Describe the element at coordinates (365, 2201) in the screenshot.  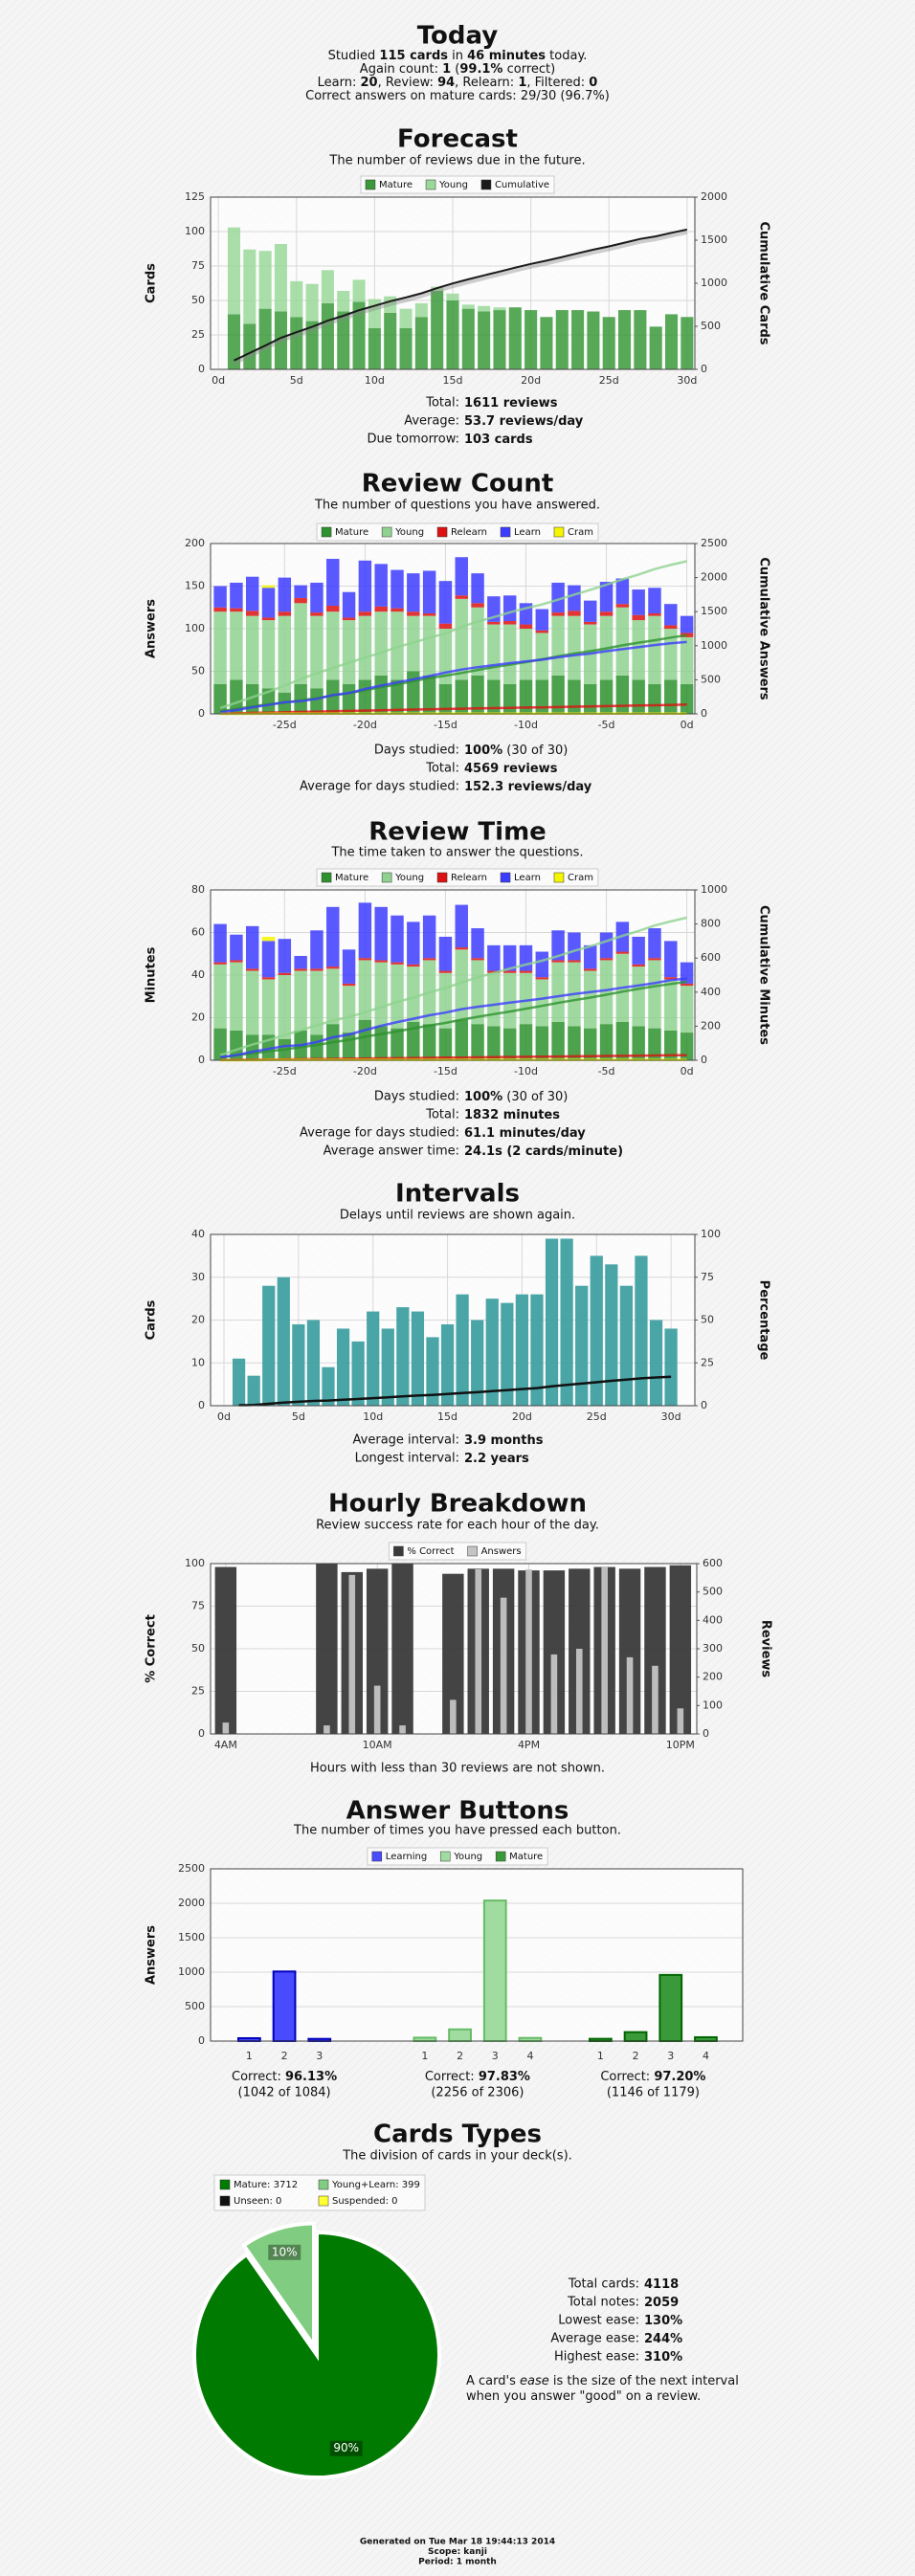
I see `legend-label: Suspended: 0` at that location.